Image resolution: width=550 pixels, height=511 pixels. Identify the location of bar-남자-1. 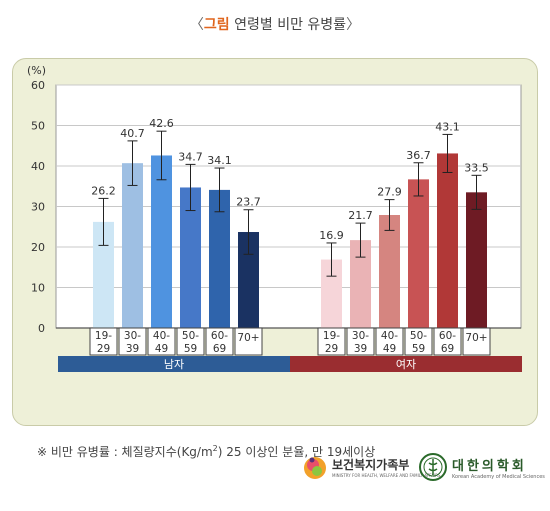
(132, 245).